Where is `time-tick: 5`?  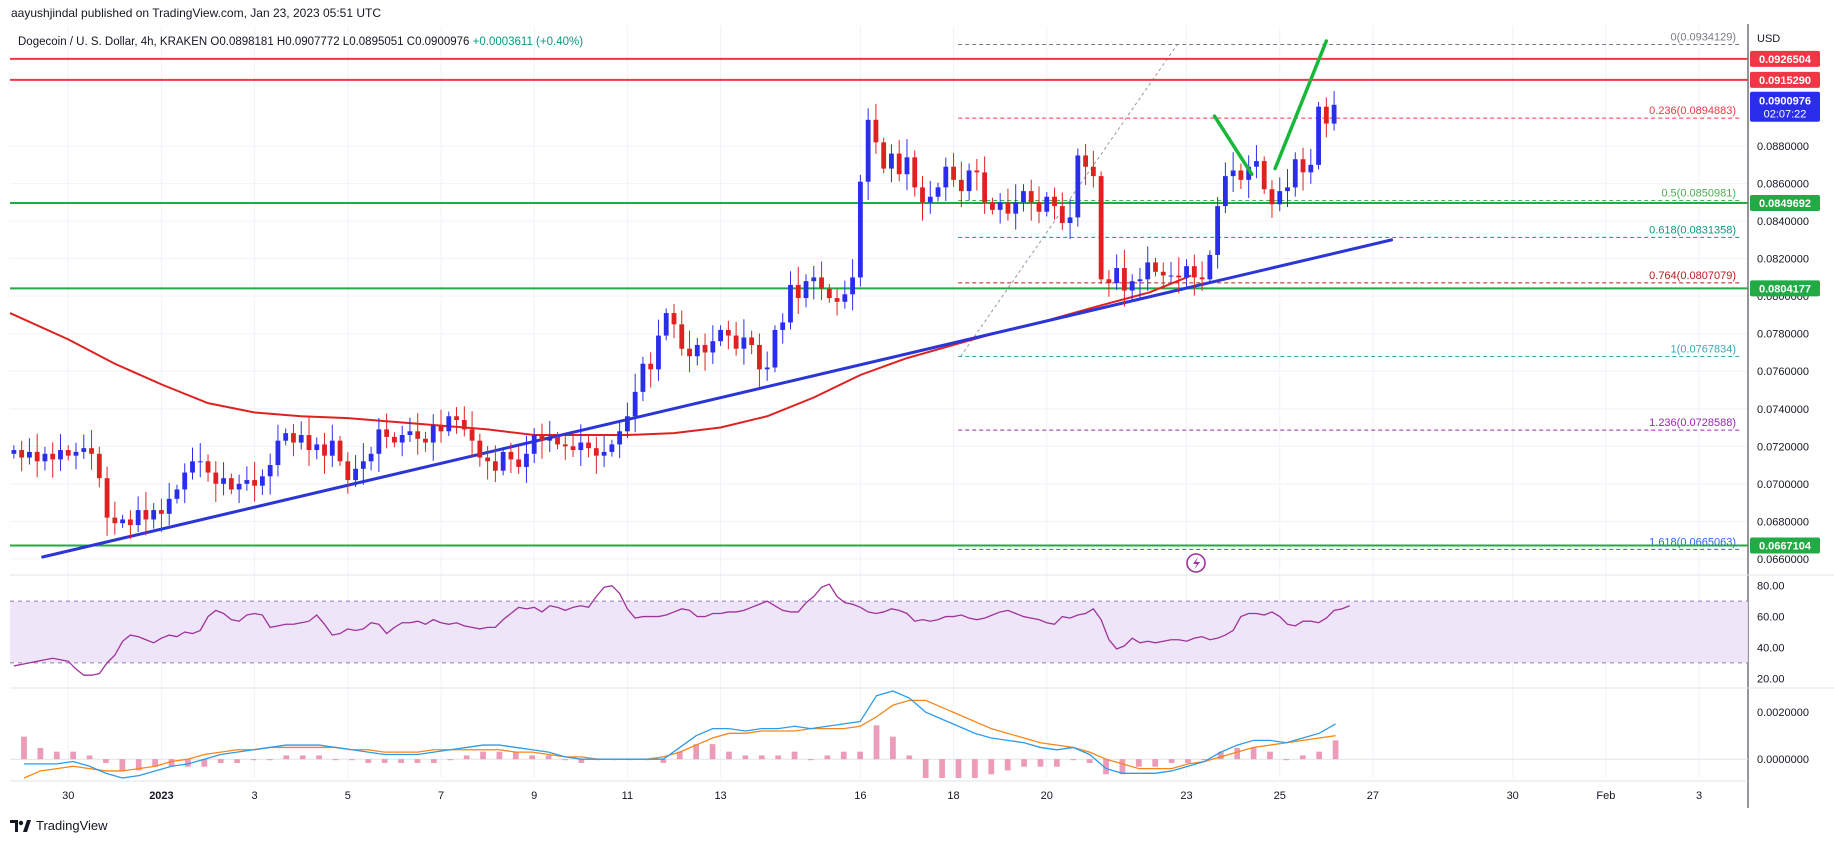 time-tick: 5 is located at coordinates (348, 796).